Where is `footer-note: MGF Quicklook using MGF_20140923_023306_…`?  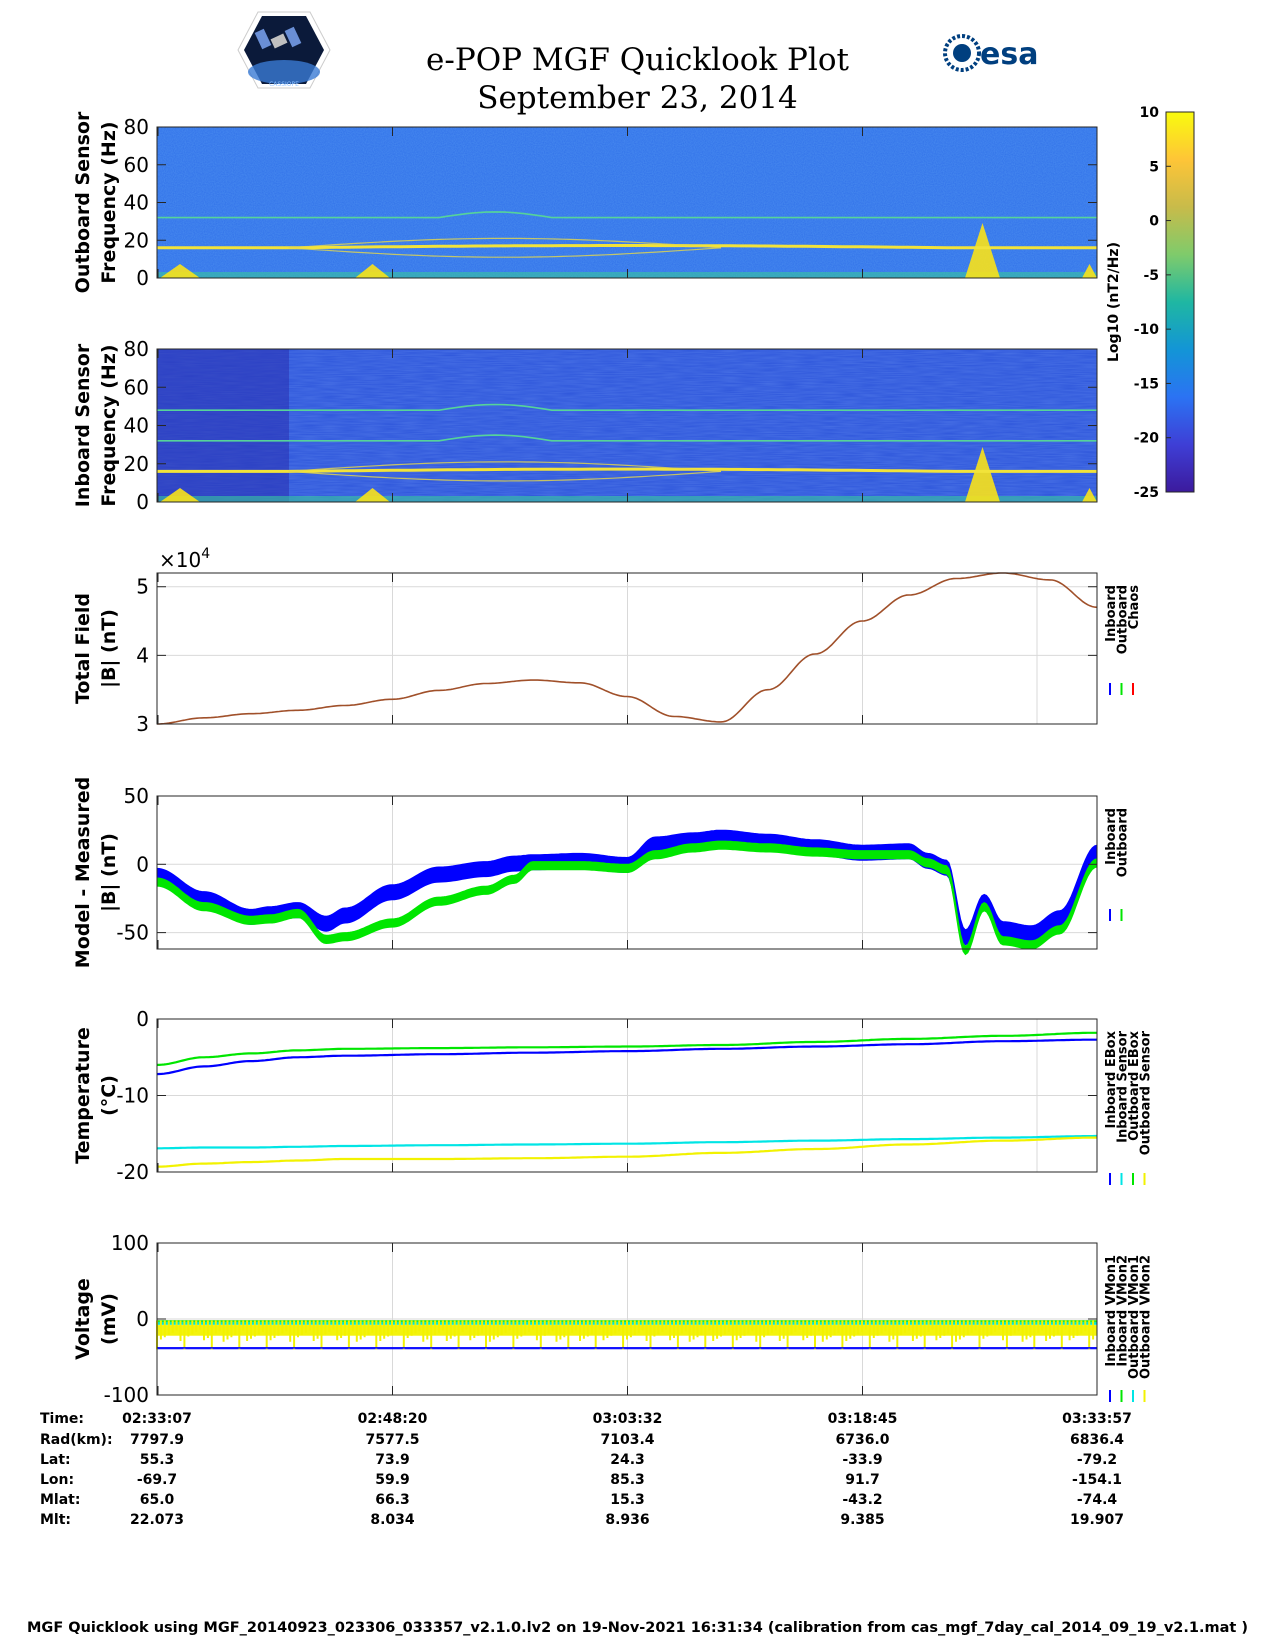
footer-note: MGF Quicklook using MGF_20140923_023306_… is located at coordinates (637, 1628).